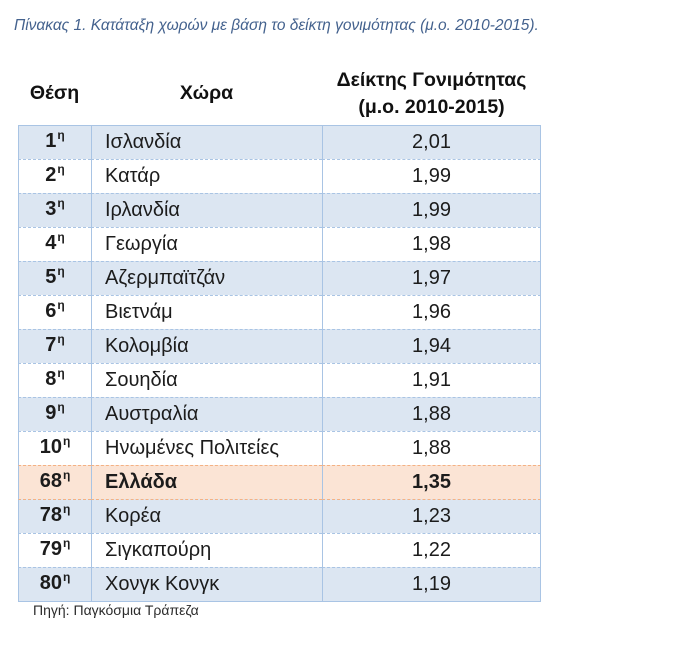 The height and width of the screenshot is (647, 688). What do you see at coordinates (51, 413) in the screenshot?
I see `rank-number: 9` at bounding box center [51, 413].